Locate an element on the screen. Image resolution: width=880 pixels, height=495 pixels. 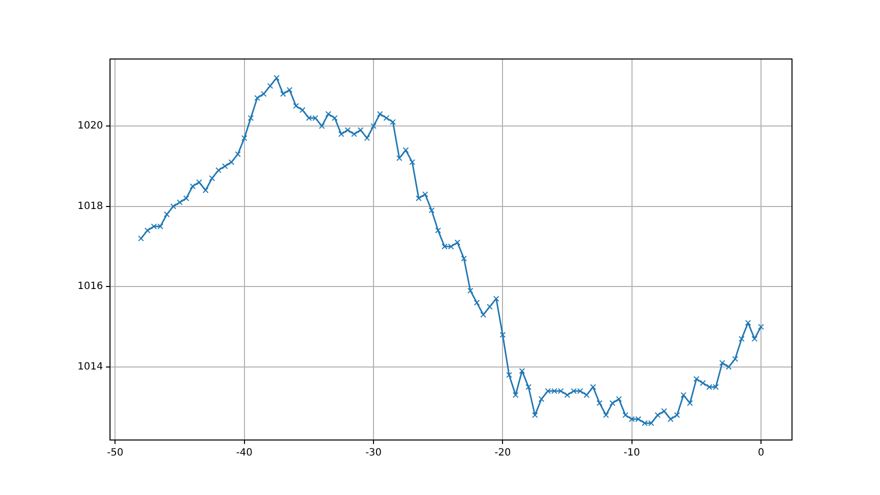
x-tick-label: -50 is located at coordinates (115, 453).